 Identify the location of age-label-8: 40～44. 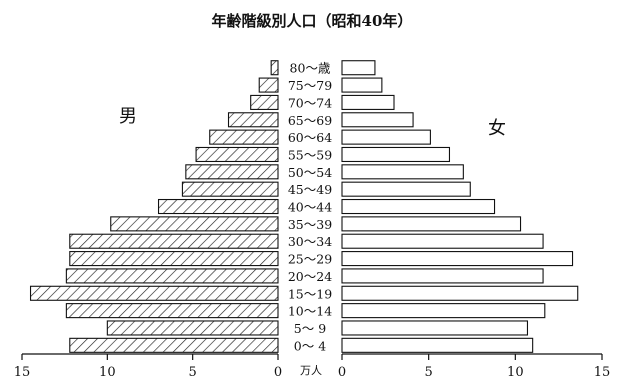
(310, 207).